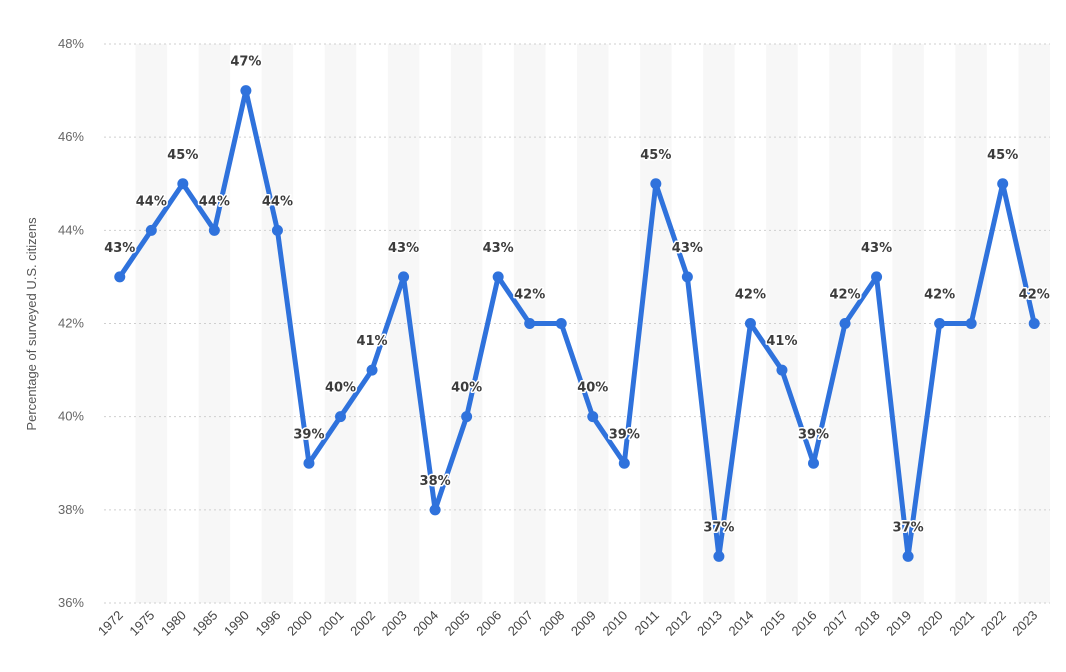  Describe the element at coordinates (173, 623) in the screenshot. I see `x-tick-label: 1980` at that location.